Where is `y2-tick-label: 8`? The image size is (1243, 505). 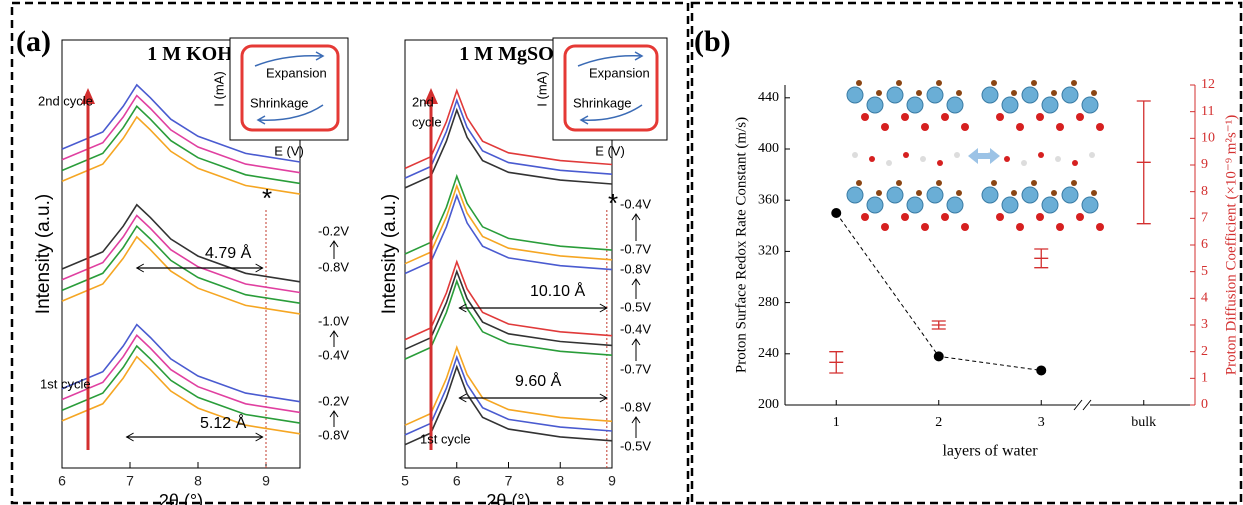
y2-tick-label: 8 is located at coordinates (1204, 191).